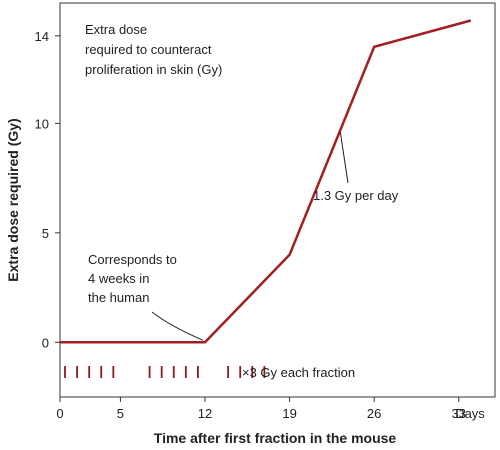 Image resolution: width=500 pixels, height=450 pixels. What do you see at coordinates (470, 413) in the screenshot?
I see `x-axis-unit-label: Days` at bounding box center [470, 413].